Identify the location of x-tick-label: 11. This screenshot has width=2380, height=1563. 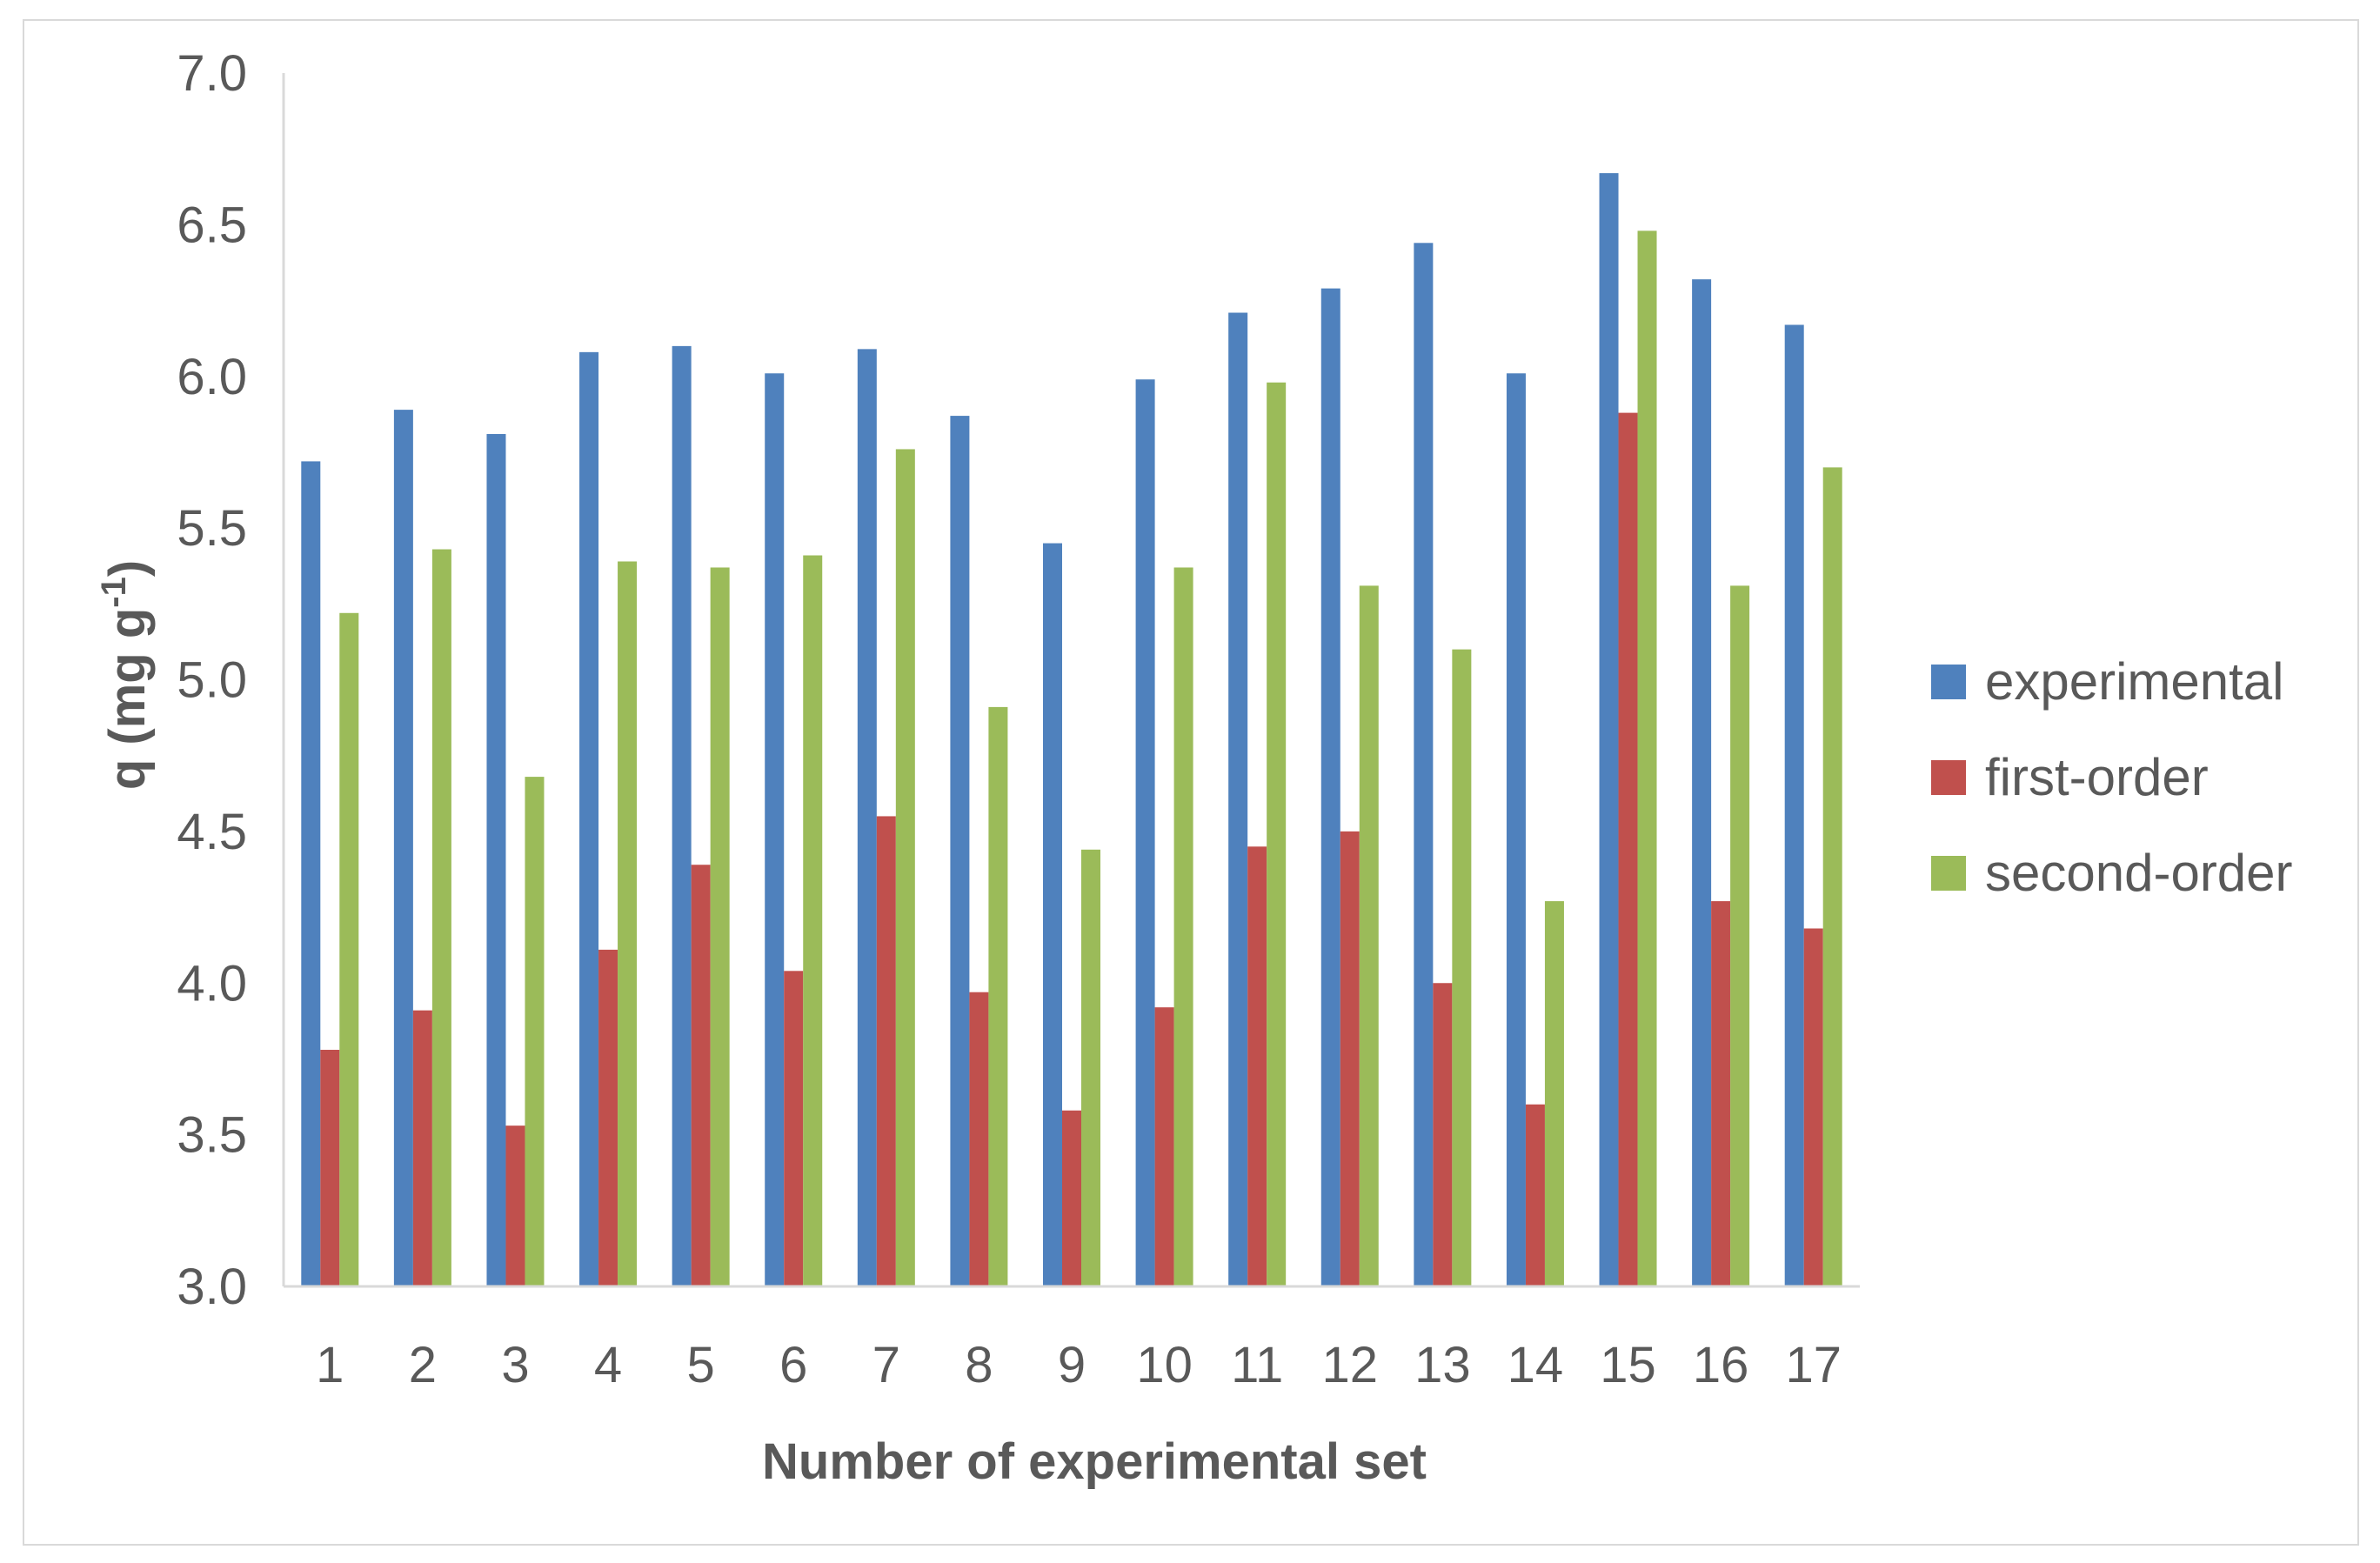
(1257, 1365).